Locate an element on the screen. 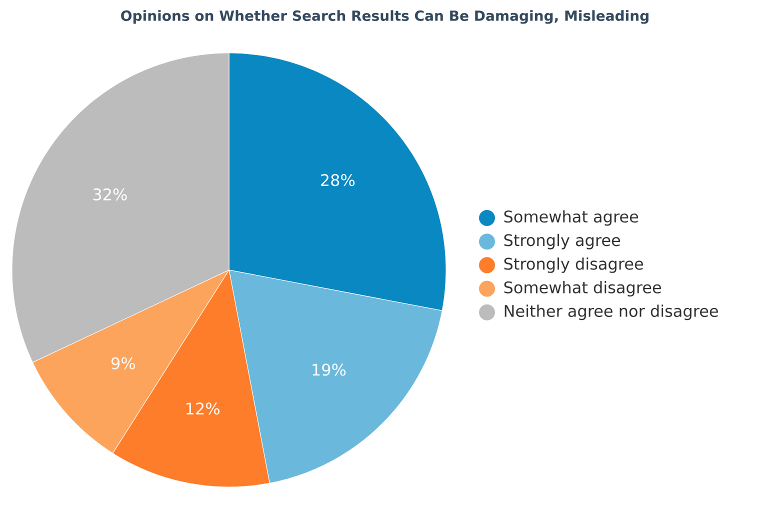 Image resolution: width=768 pixels, height=509 pixels. legend-label: Strongly disagree is located at coordinates (573, 265).